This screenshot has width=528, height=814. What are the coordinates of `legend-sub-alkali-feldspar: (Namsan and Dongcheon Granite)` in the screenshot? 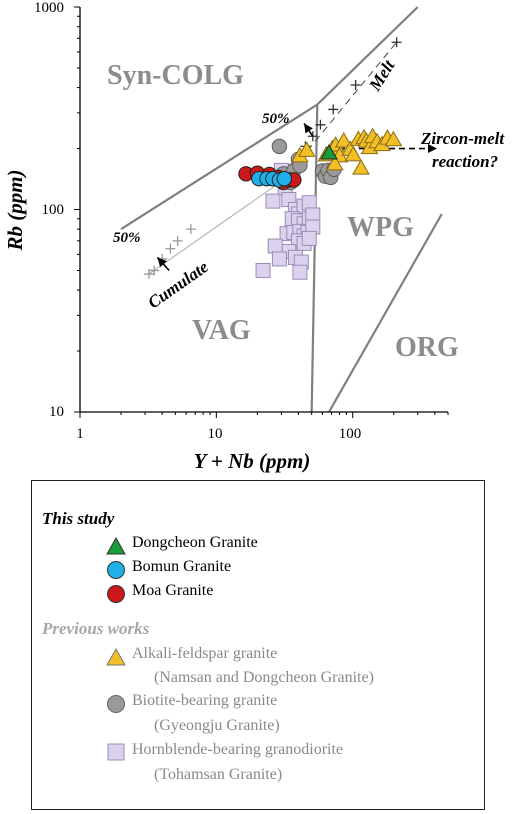 It's located at (264, 677).